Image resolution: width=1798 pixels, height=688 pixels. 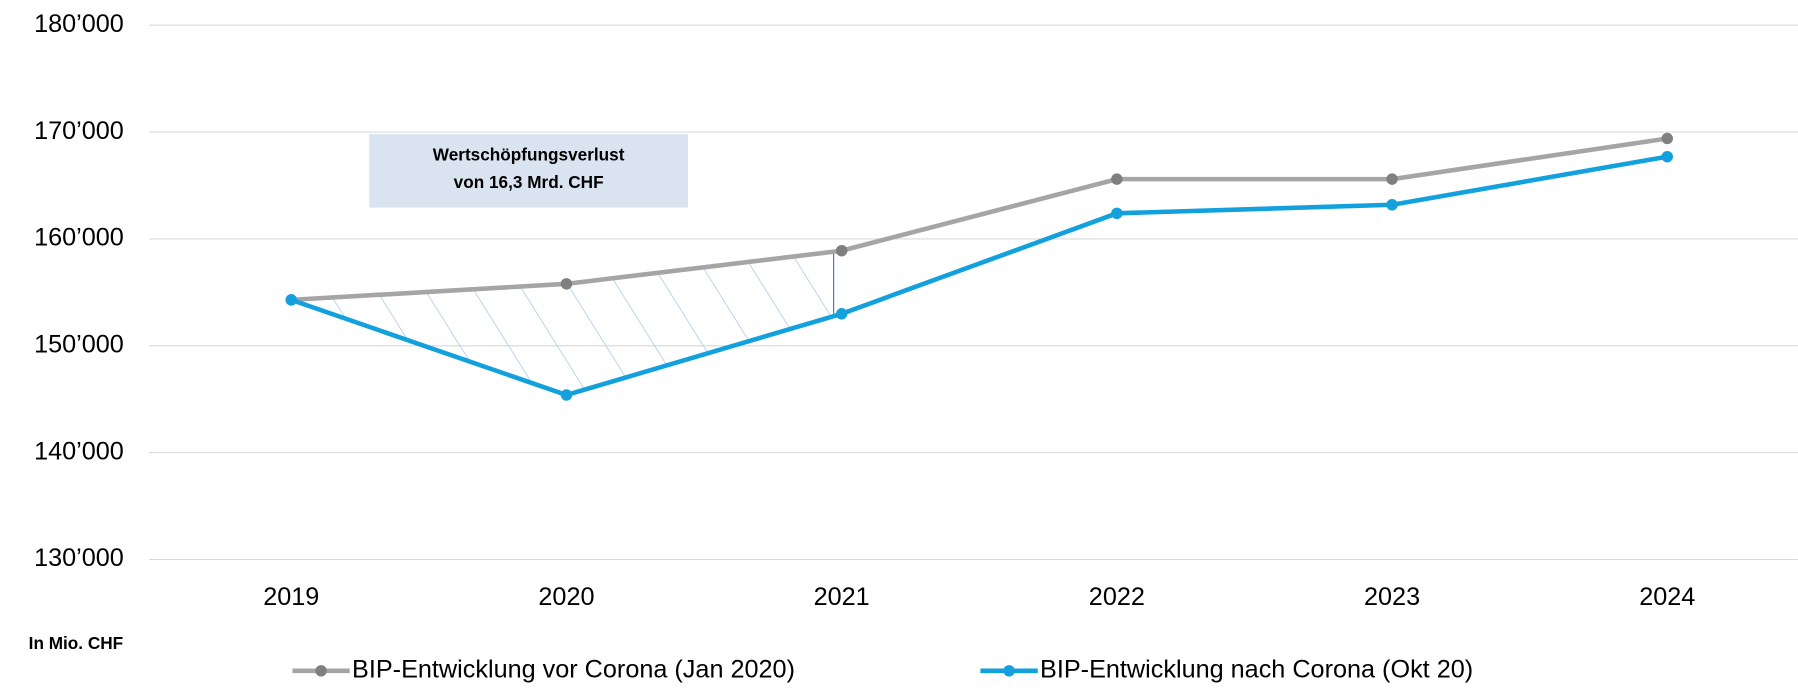 I want to click on y-tick-label: 180’000, so click(x=79, y=24).